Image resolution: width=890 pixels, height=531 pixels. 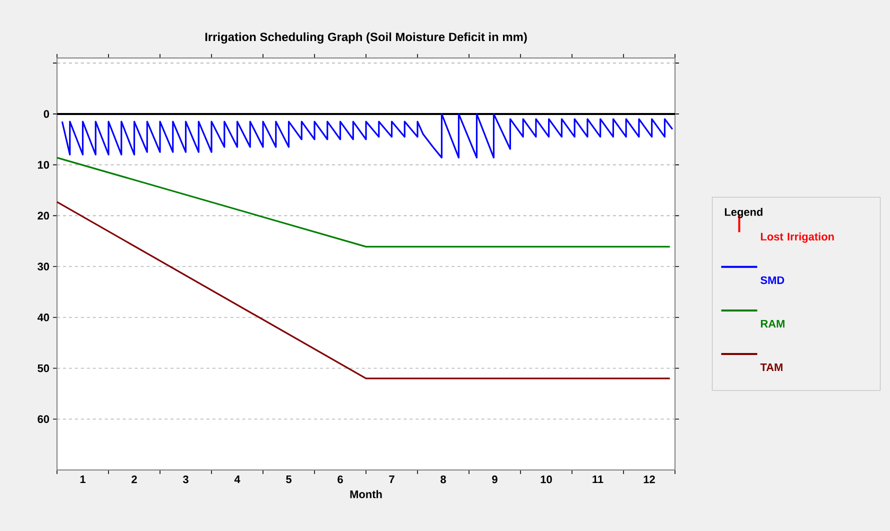 I want to click on x-tick-label: 11, so click(x=598, y=480).